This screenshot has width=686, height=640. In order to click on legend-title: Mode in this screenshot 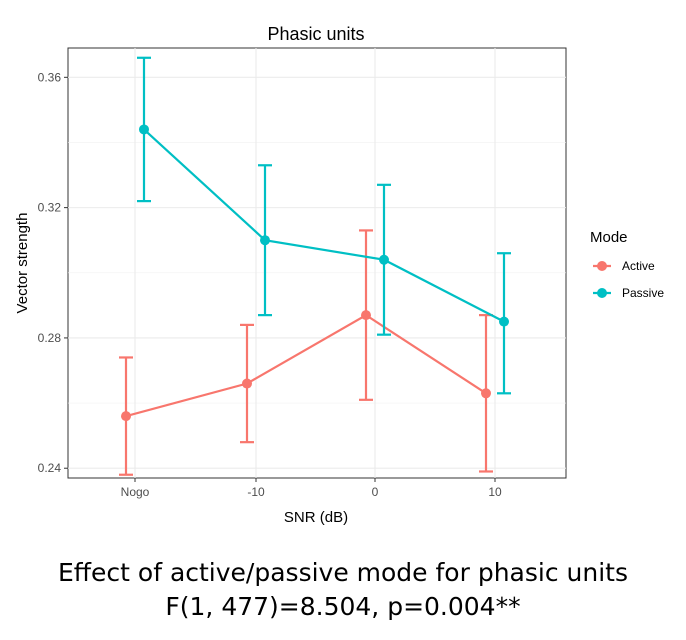, I will do `click(609, 237)`.